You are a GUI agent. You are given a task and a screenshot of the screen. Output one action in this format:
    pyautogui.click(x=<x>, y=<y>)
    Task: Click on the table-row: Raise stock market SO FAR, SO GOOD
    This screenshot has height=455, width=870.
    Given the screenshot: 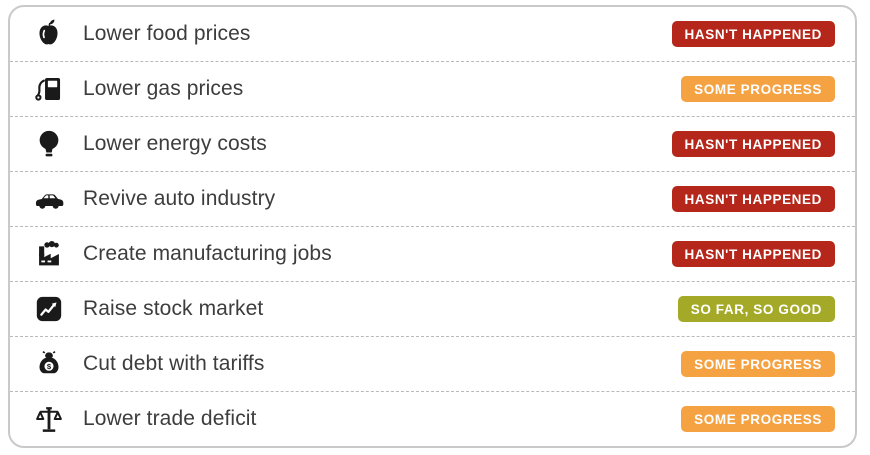 What is the action you would take?
    pyautogui.click(x=432, y=308)
    